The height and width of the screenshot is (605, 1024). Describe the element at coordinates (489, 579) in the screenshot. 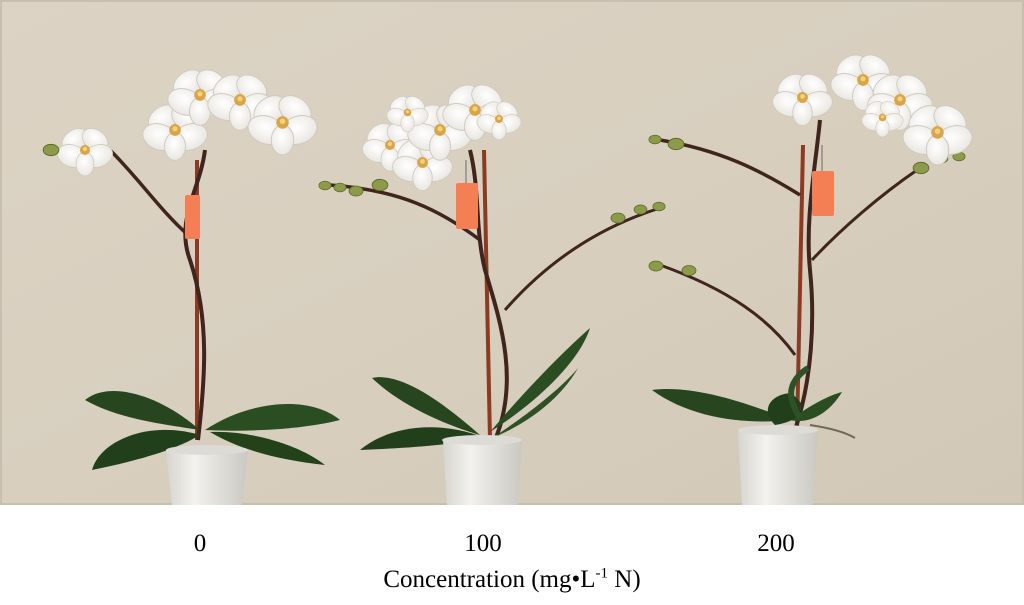

I see `axis-title-main: Concentration (mg•L` at that location.